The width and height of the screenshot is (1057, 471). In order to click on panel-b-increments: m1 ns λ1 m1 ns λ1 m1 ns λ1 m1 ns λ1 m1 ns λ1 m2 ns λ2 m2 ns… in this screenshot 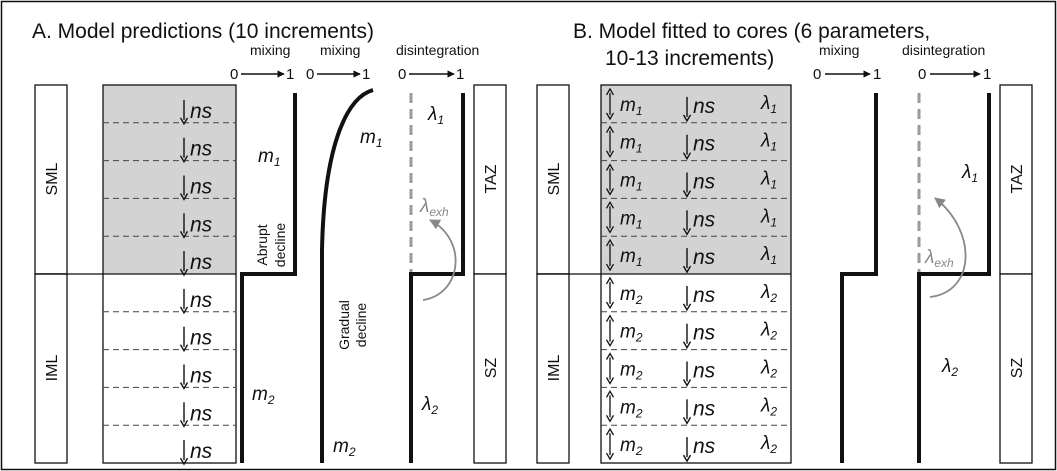, I will do `click(696, 275)`.